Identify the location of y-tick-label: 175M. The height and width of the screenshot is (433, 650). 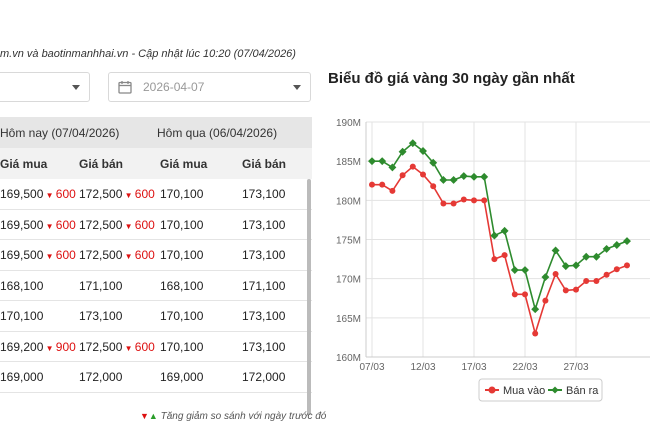
(348, 241).